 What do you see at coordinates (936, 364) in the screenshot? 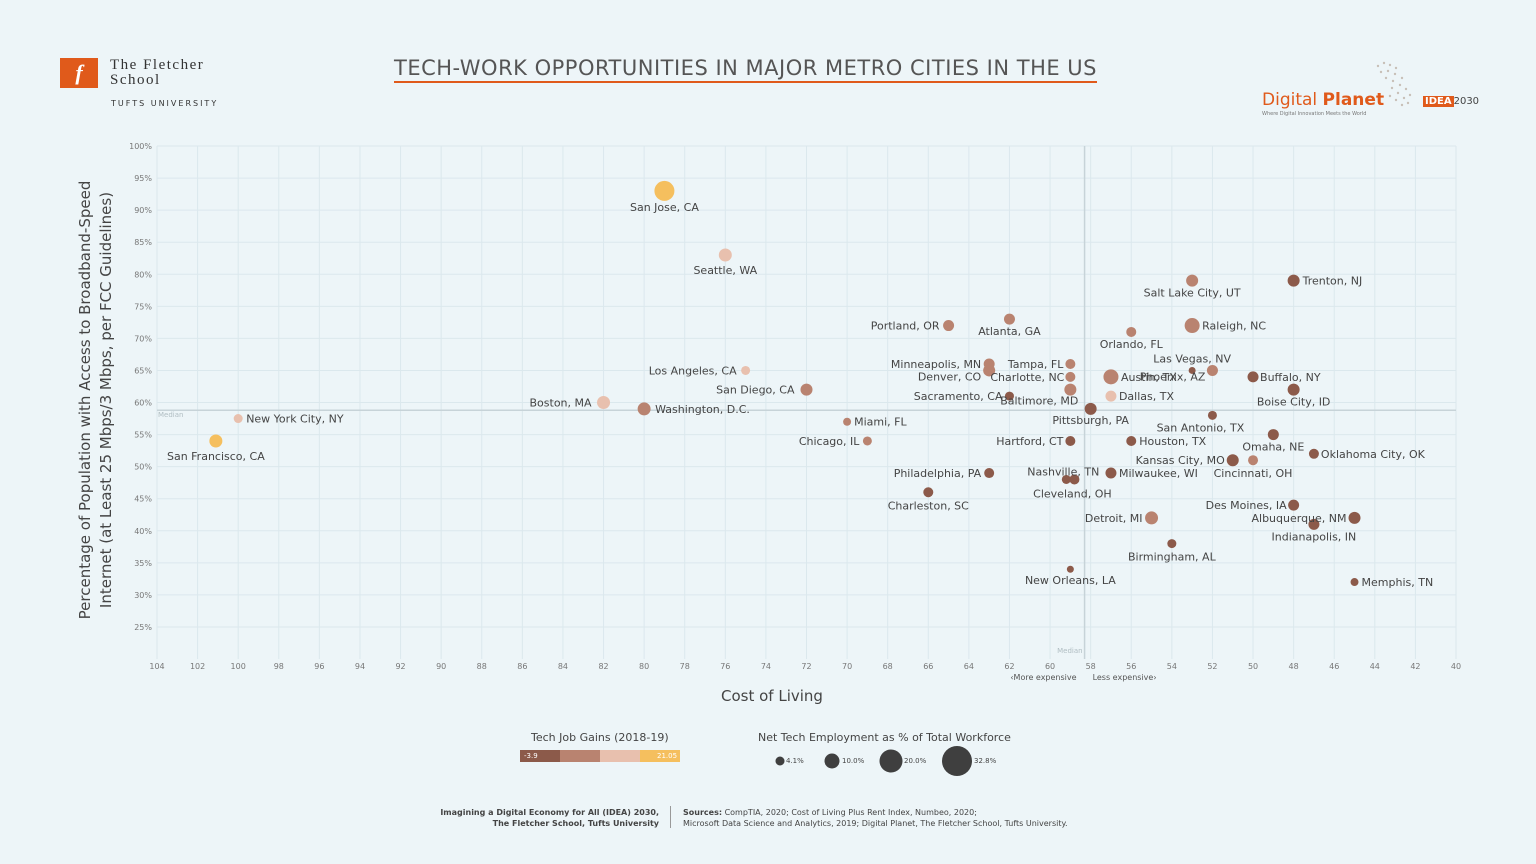
I see `point-label: Minneapolis, MN` at bounding box center [936, 364].